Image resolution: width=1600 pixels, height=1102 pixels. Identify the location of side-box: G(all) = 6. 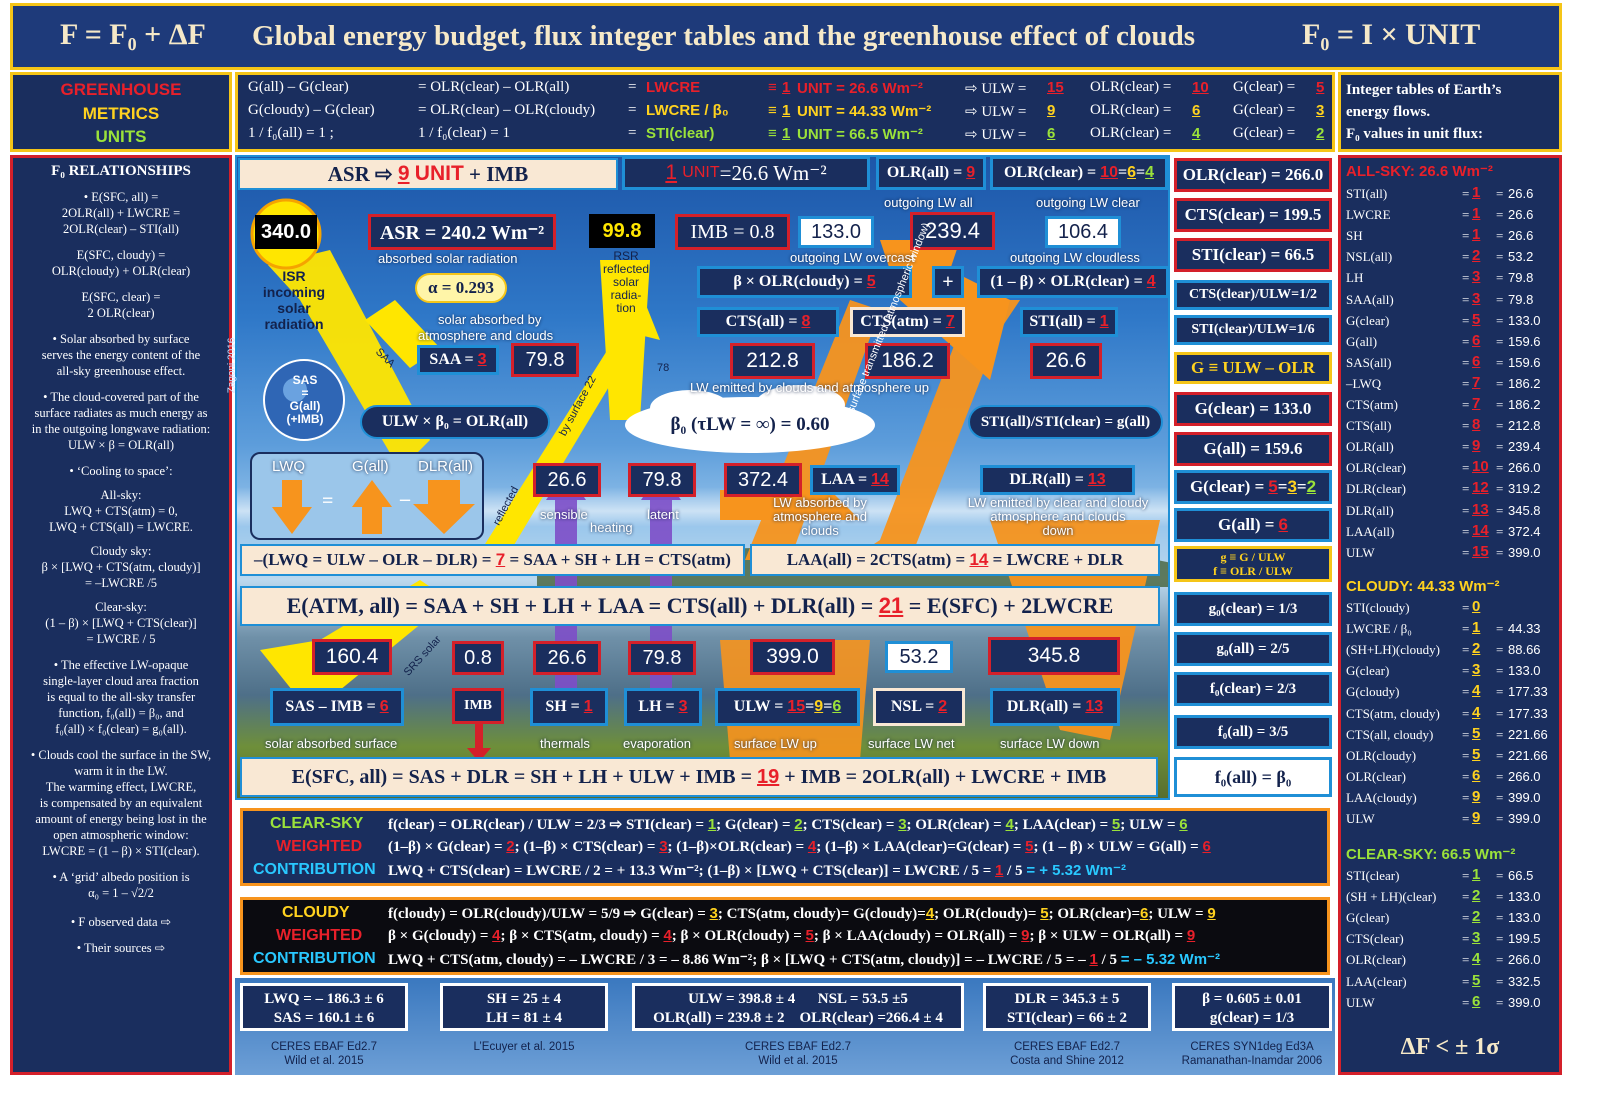
(1253, 525).